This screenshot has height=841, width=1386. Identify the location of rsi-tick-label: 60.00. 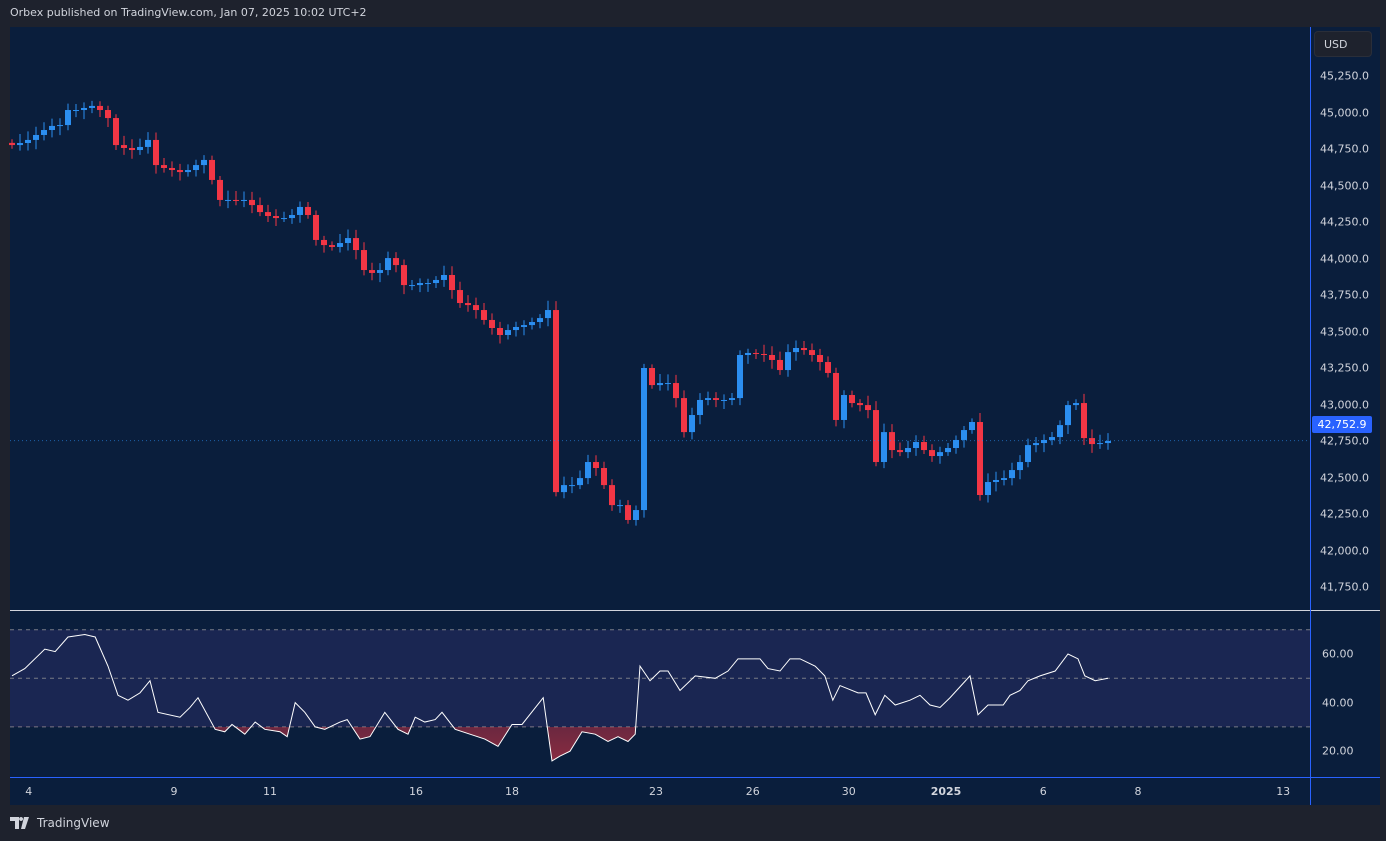
(1338, 654).